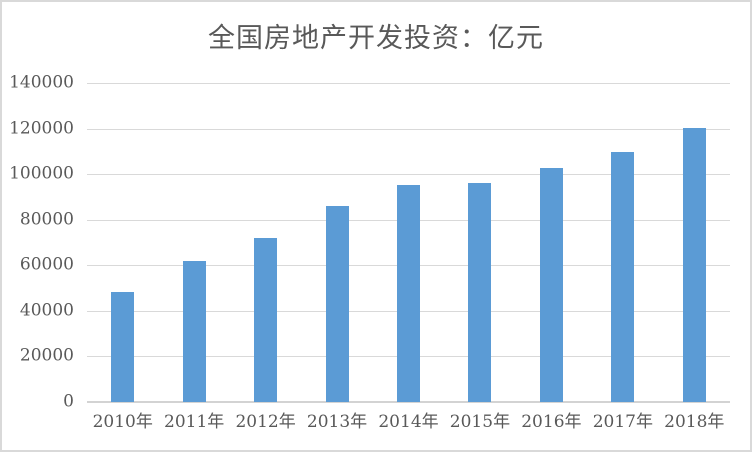  Describe the element at coordinates (122, 422) in the screenshot. I see `x-axis-tick-label: 2010年` at that location.